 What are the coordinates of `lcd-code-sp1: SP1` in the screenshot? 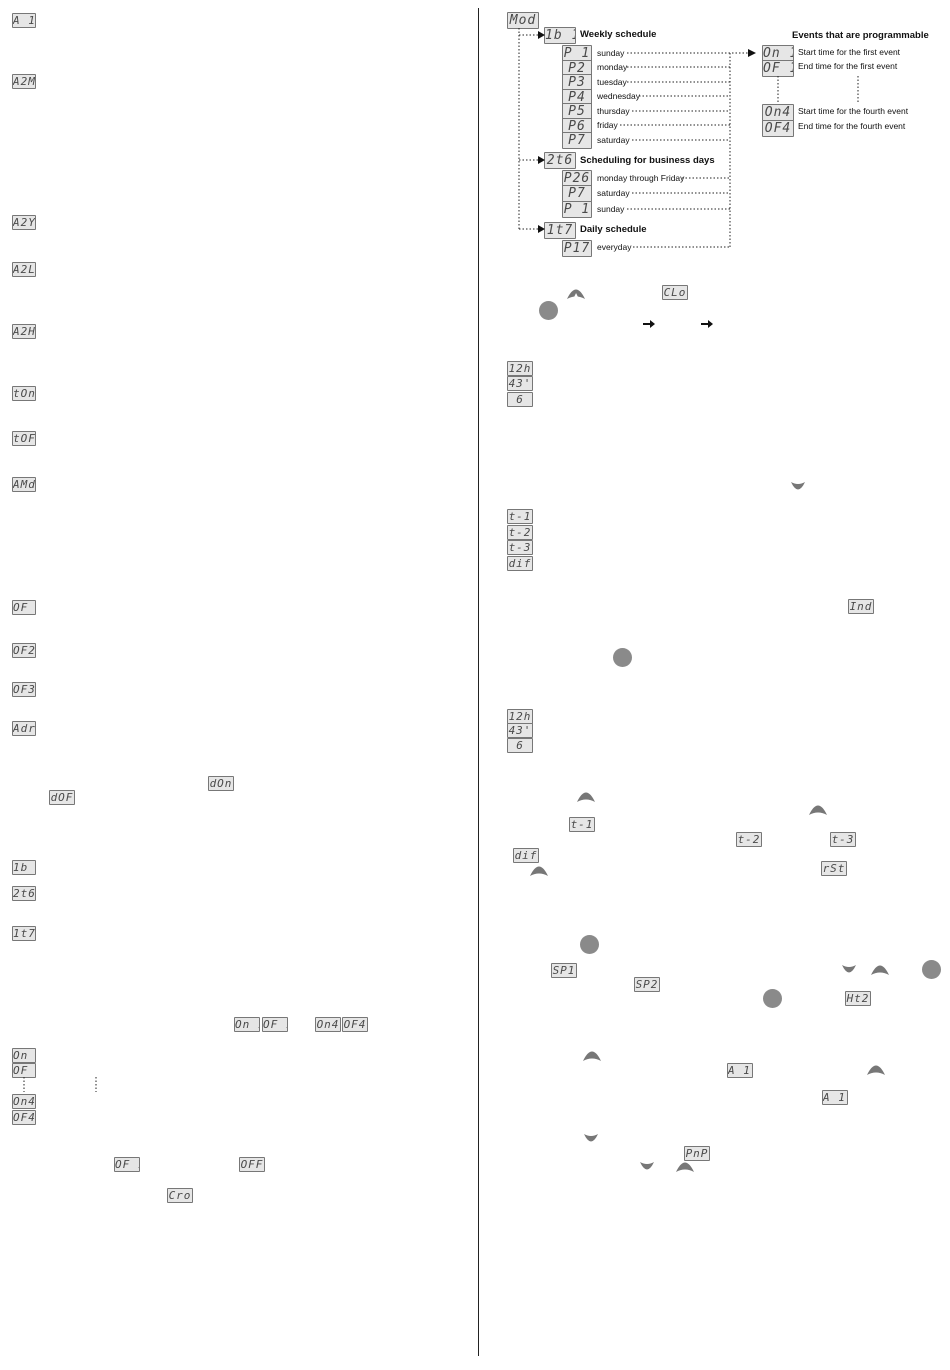 It's located at (564, 970).